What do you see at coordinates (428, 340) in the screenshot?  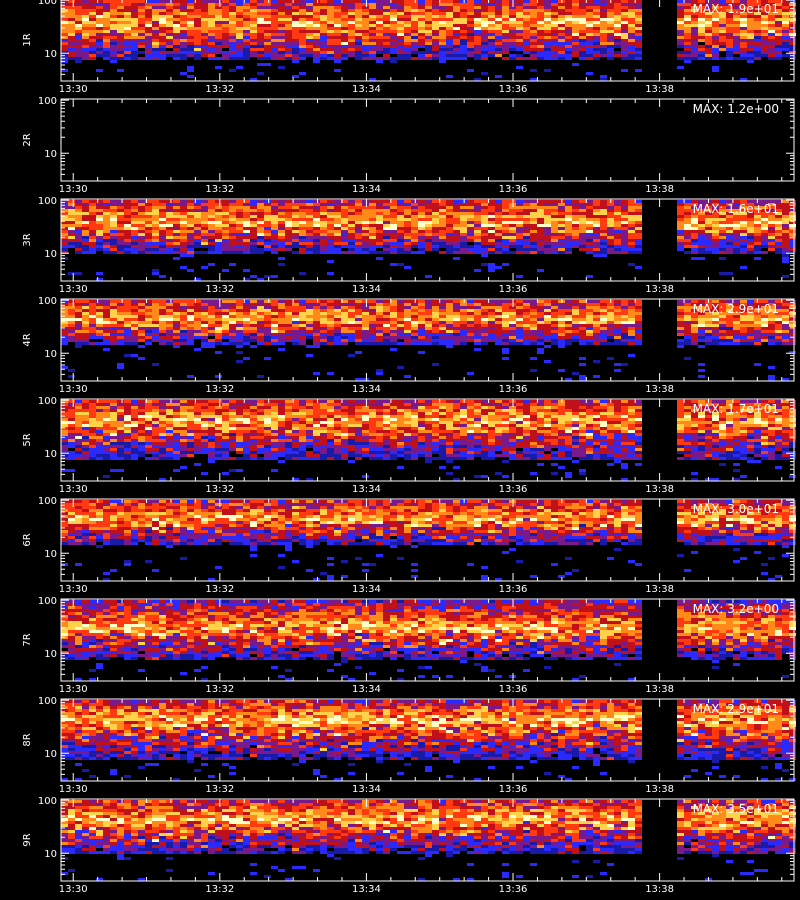 I see `heatmap-cells-4R` at bounding box center [428, 340].